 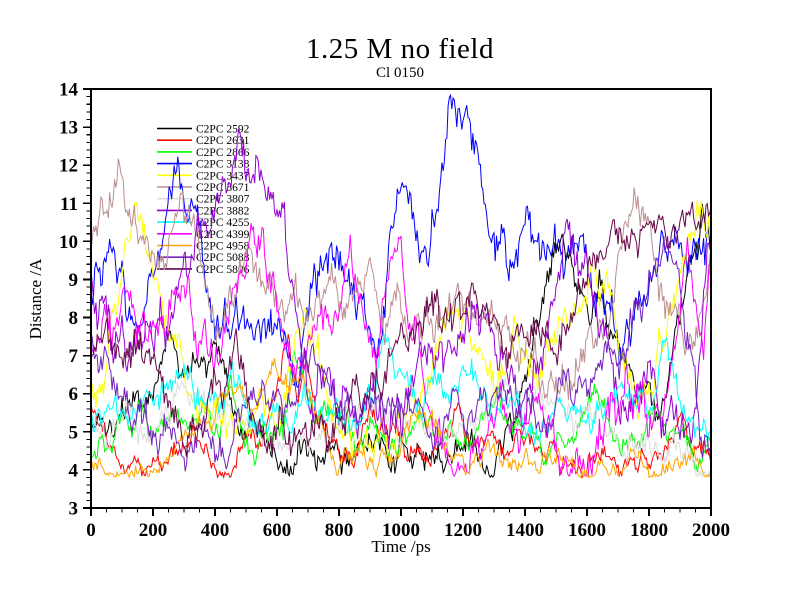 I want to click on legend-entry: C2PC 4399, so click(x=203, y=235).